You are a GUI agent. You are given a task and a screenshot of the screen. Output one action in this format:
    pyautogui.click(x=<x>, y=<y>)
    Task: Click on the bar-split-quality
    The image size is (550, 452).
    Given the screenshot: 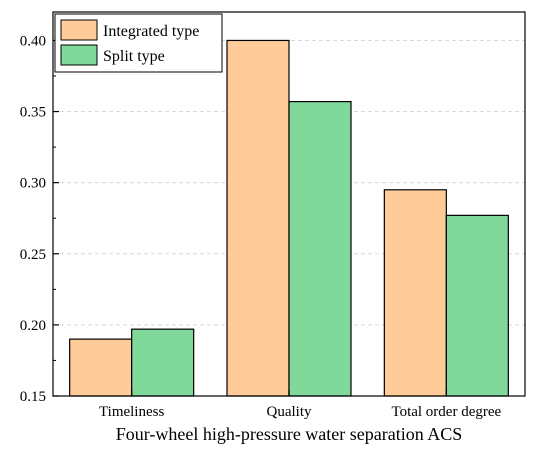 What is the action you would take?
    pyautogui.click(x=320, y=248)
    